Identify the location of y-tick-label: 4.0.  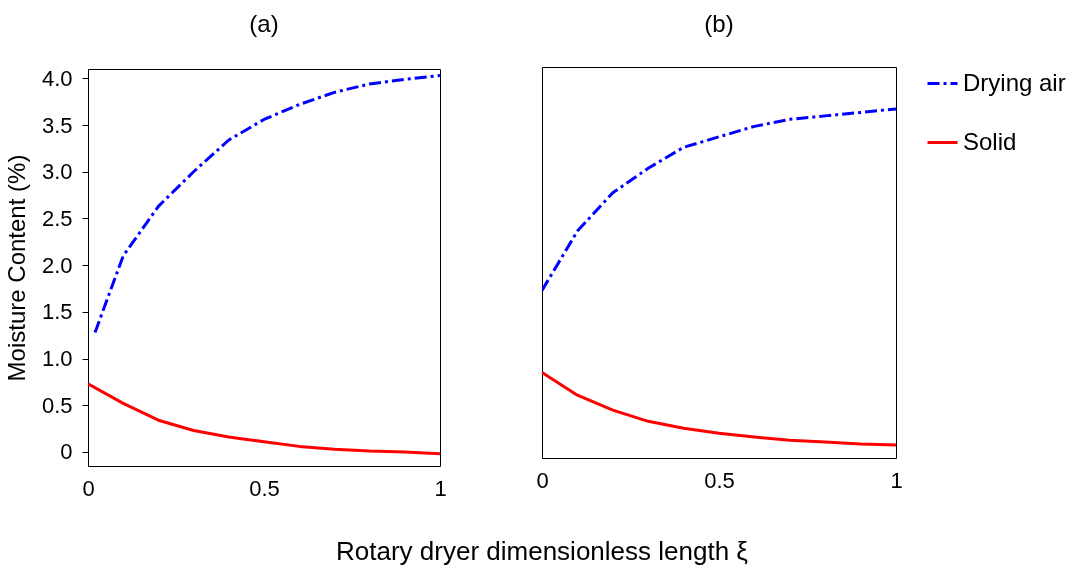
(57, 78).